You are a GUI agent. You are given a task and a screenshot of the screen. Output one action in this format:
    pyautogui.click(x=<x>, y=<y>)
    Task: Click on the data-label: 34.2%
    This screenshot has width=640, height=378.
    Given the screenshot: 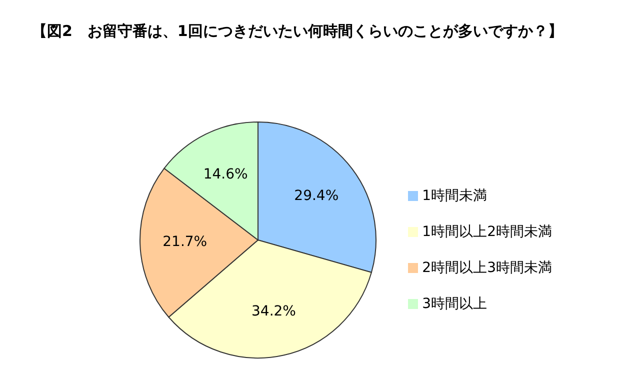 What is the action you would take?
    pyautogui.click(x=274, y=311)
    